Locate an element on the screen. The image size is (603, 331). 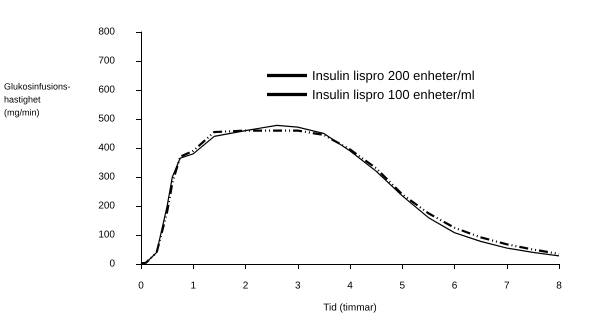
y-tick-label: 500 is located at coordinates (107, 119).